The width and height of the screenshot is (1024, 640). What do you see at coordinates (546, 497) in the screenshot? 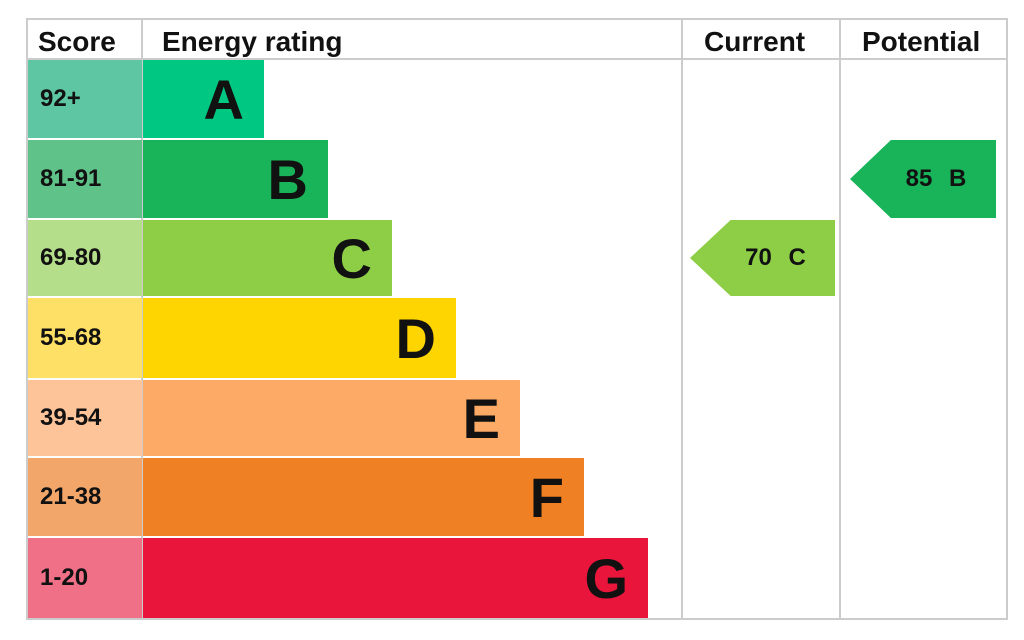
I see `rating-letter: F` at bounding box center [546, 497].